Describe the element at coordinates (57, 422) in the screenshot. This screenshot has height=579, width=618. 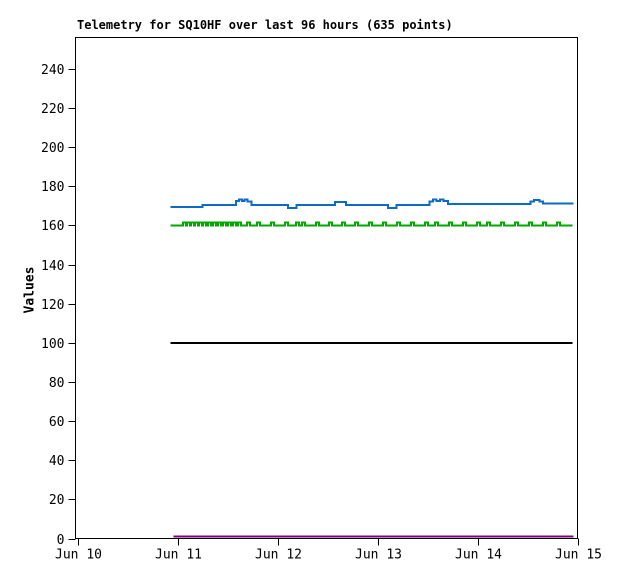
I see `y-tick-label: 60` at that location.